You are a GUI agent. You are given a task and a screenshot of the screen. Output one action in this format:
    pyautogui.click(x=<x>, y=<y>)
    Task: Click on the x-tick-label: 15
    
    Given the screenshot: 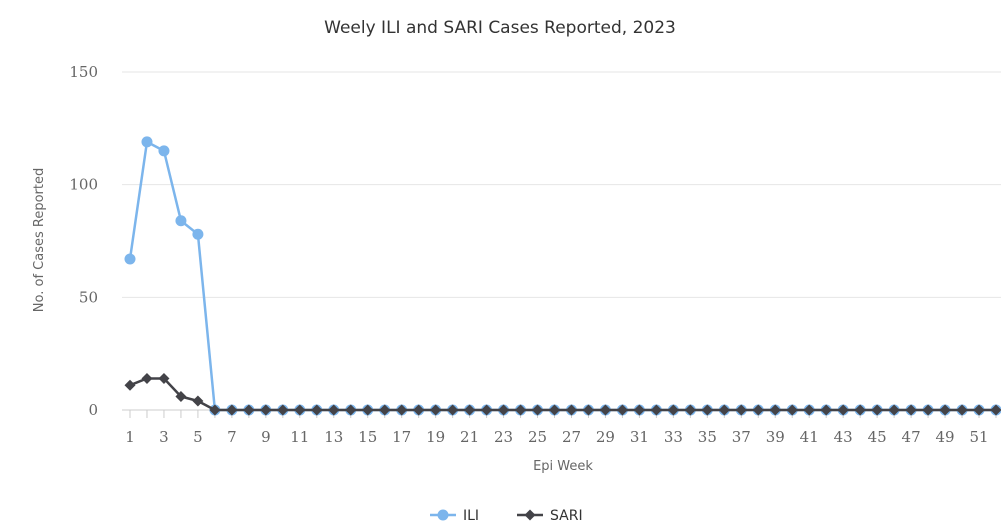 What is the action you would take?
    pyautogui.click(x=367, y=437)
    